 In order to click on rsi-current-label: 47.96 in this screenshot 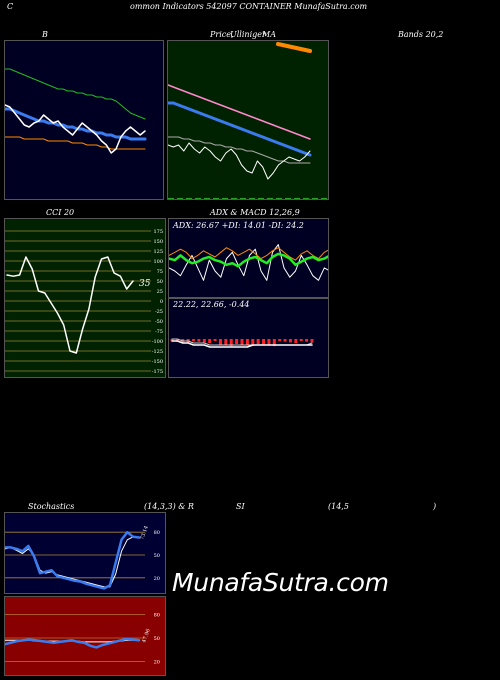, I will do `click(146, 636)`.